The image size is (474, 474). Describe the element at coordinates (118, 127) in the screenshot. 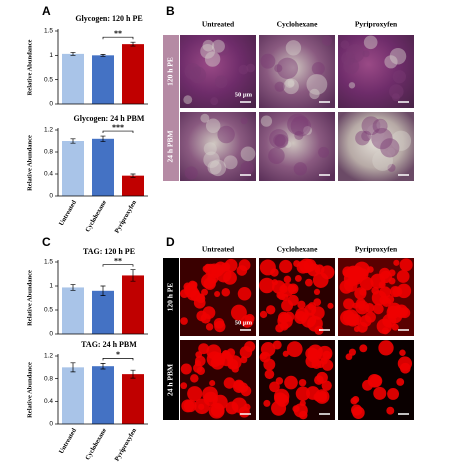

I see `significance-label: ***` at that location.